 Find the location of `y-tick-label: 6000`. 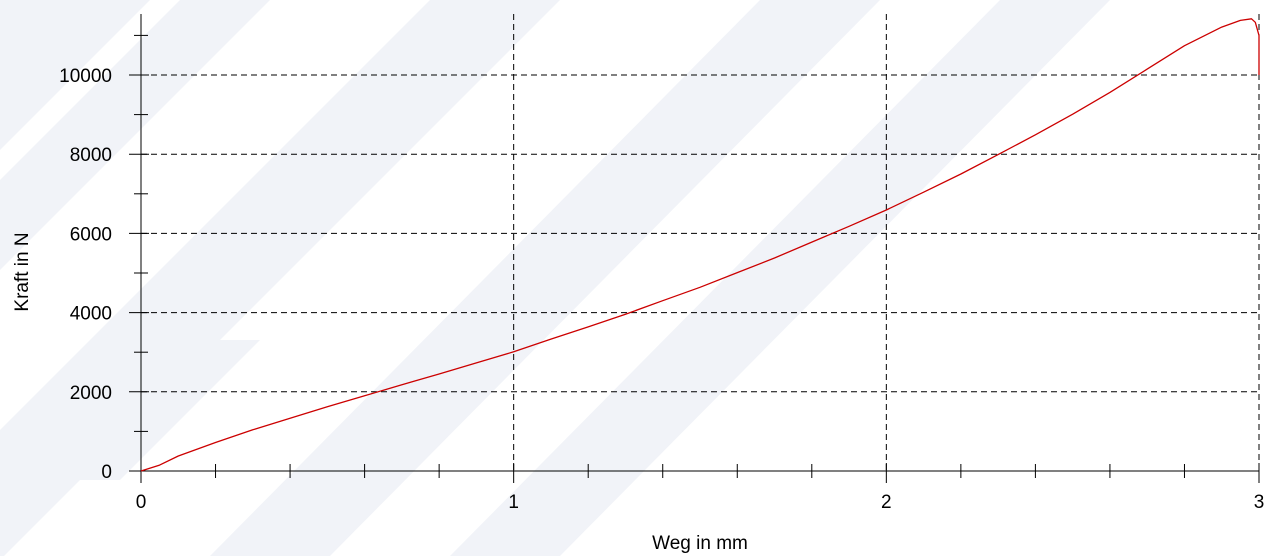

y-tick-label: 6000 is located at coordinates (91, 234).